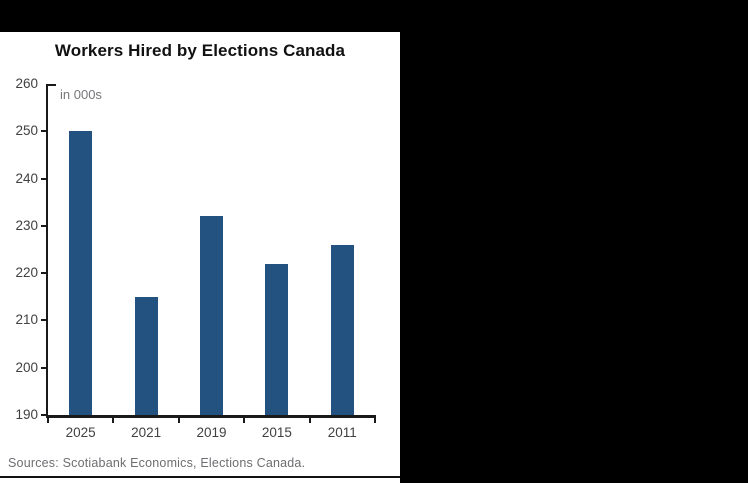 This screenshot has height=483, width=748. What do you see at coordinates (146, 355) in the screenshot?
I see `bar-2021` at bounding box center [146, 355].